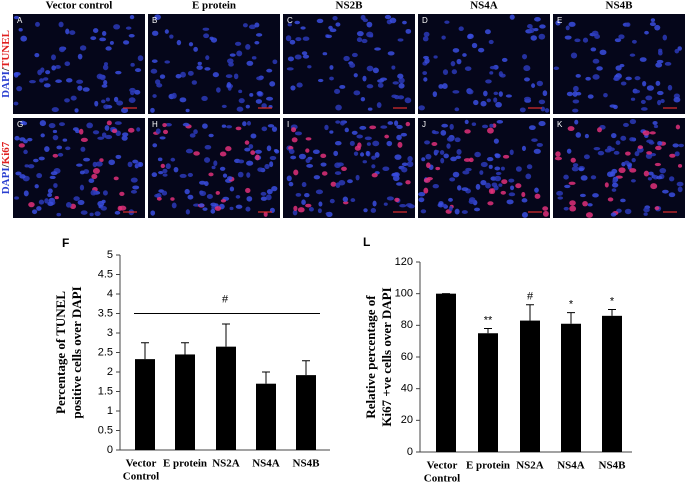  Describe the element at coordinates (530, 386) in the screenshot. I see `bar` at that location.